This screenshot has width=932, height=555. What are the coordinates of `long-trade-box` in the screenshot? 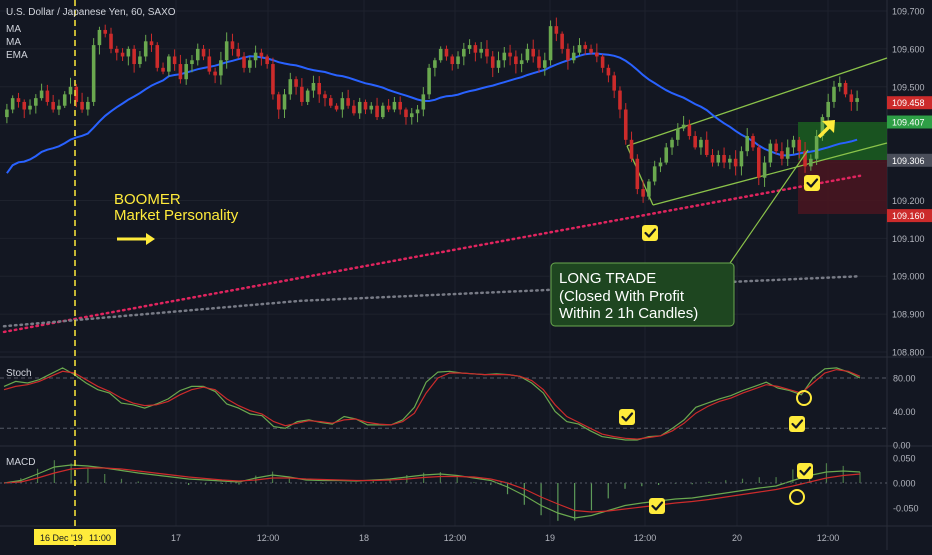 It's located at (642, 294).